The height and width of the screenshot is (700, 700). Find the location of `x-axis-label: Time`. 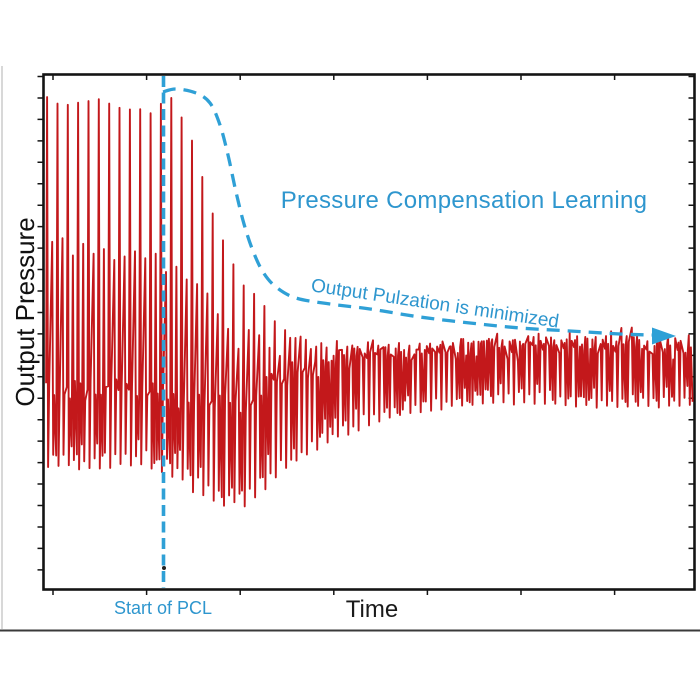

x-axis-label: Time is located at coordinates (372, 609).